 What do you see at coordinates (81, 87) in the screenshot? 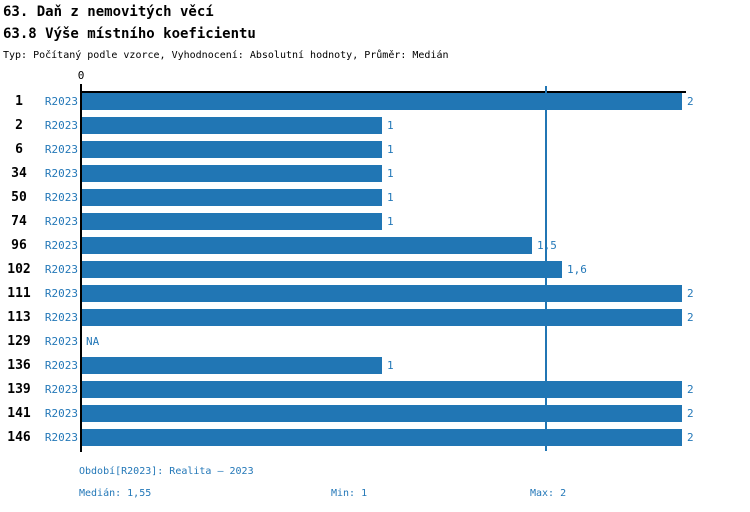
I see `x-axis-tick-mark` at bounding box center [81, 87].